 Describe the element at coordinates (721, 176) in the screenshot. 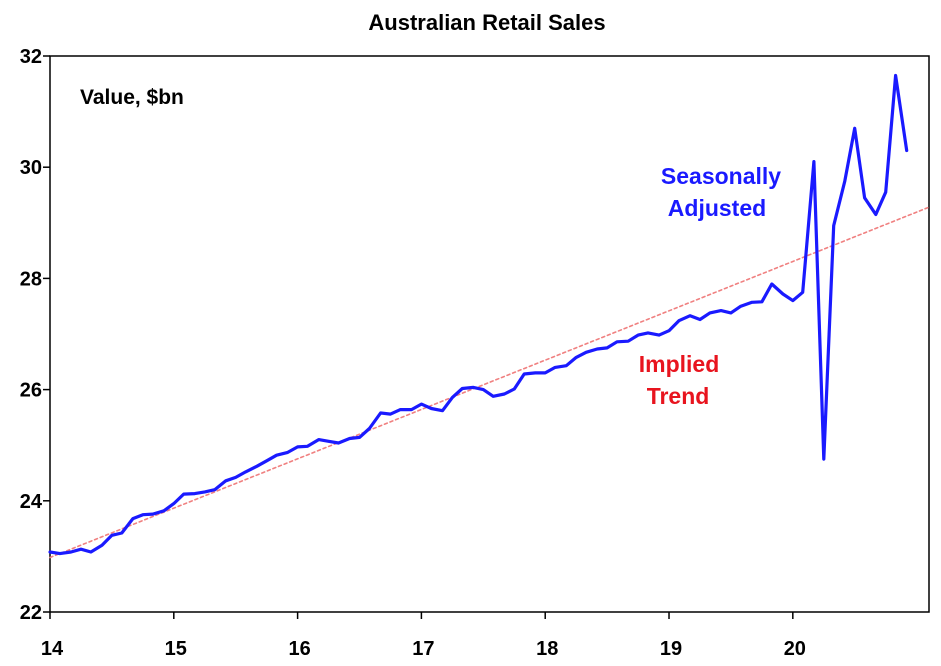

I see `annotation-seasonally-line1: Seasonally` at that location.